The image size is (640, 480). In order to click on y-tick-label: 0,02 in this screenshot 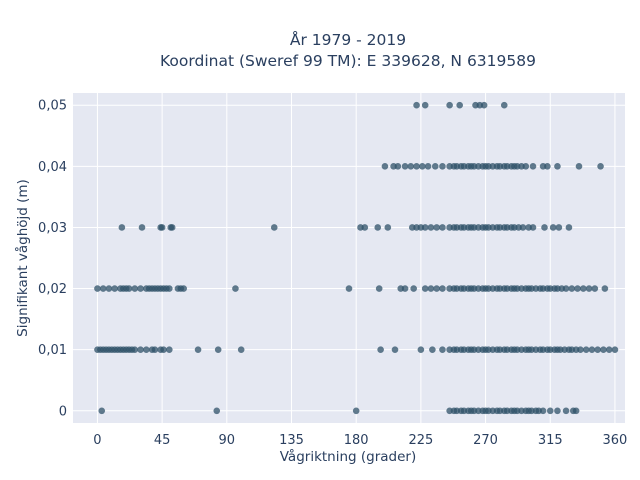, I will do `click(52, 289)`.